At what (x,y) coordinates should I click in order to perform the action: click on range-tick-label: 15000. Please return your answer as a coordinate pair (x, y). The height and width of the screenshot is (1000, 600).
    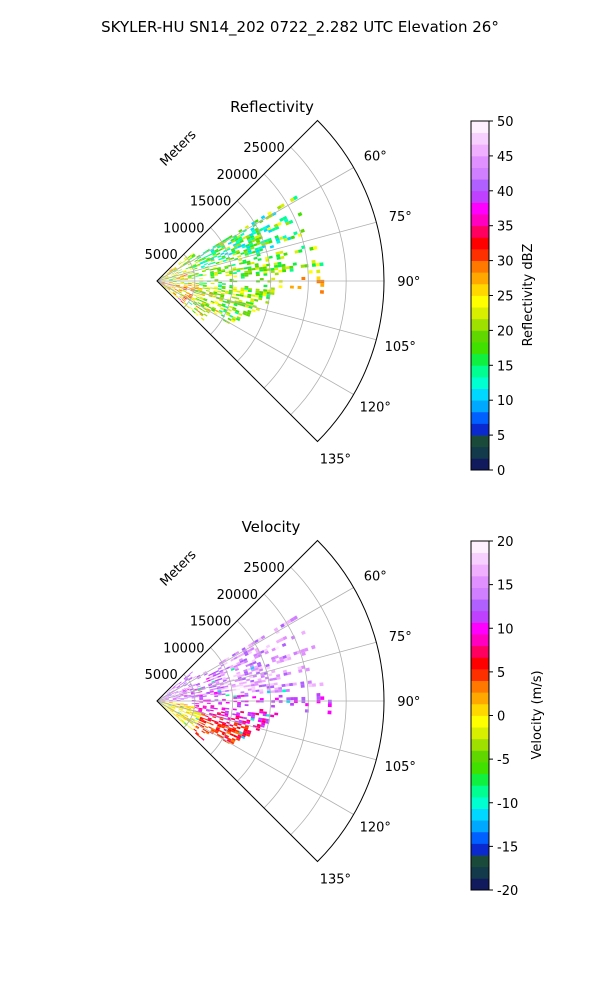
    Looking at the image, I should click on (210, 622).